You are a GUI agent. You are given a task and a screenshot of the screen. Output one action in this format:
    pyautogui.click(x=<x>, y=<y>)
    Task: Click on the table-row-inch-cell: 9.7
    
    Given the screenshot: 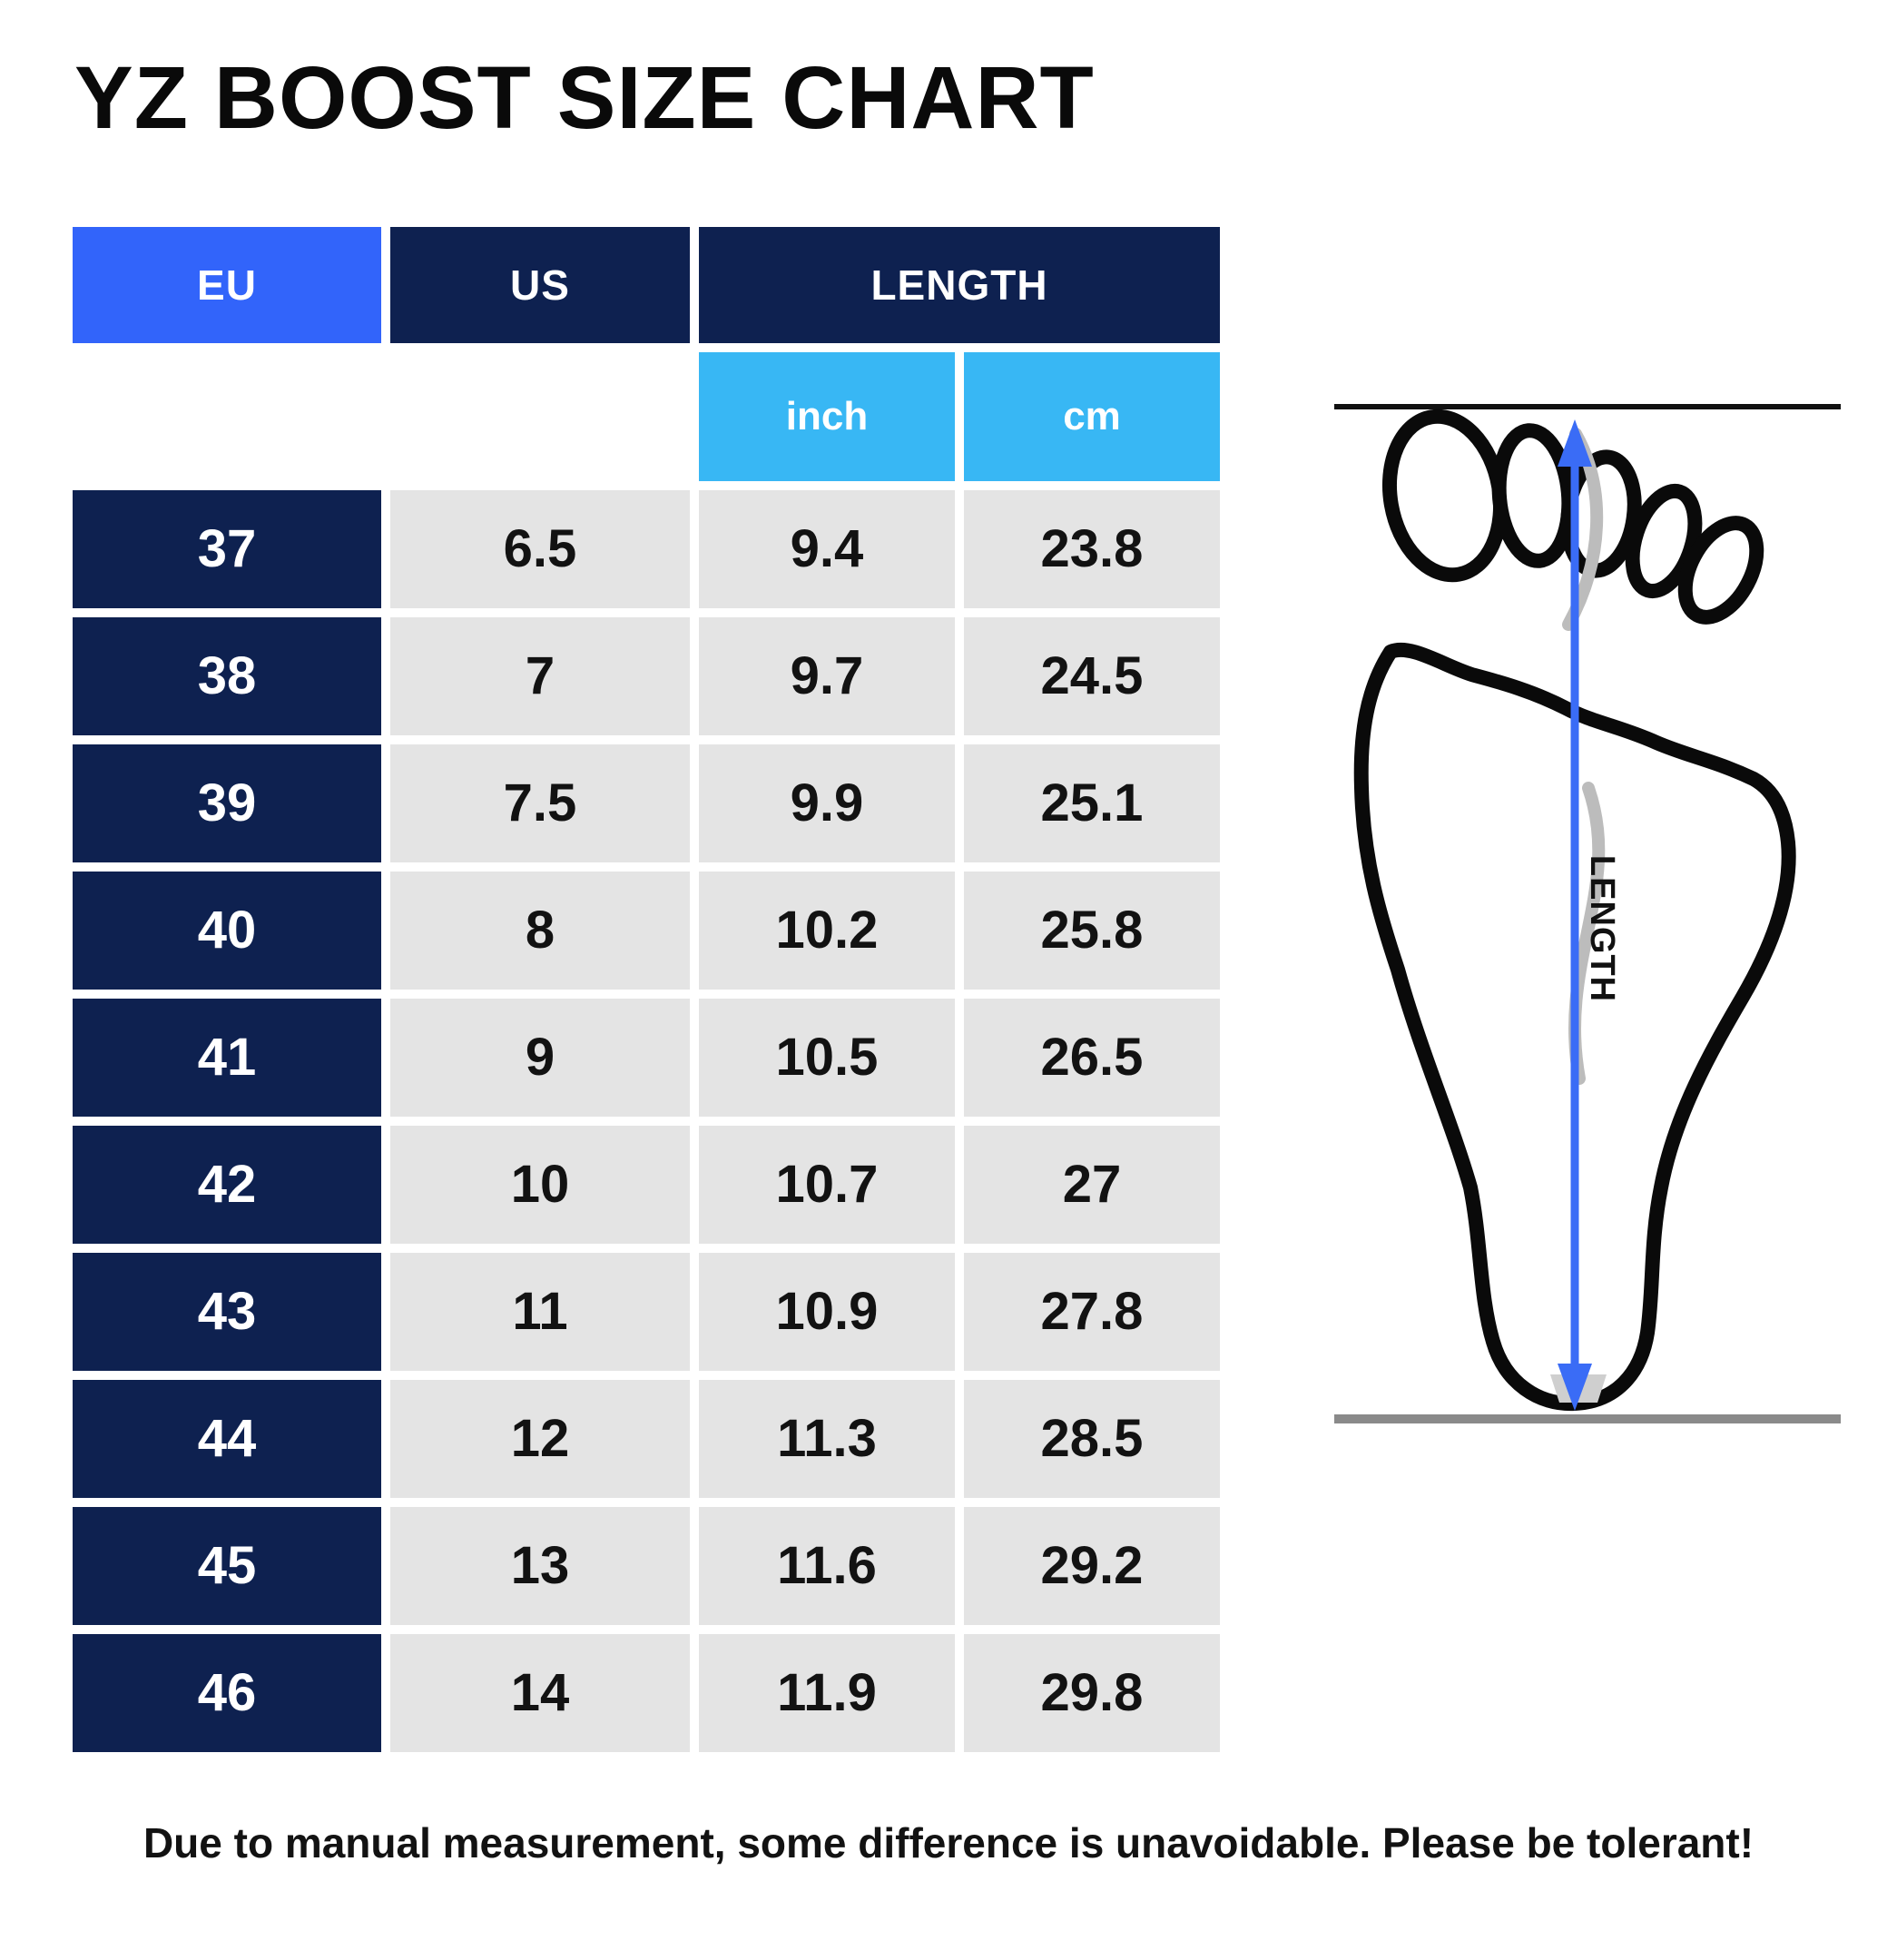 What is the action you would take?
    pyautogui.click(x=827, y=676)
    